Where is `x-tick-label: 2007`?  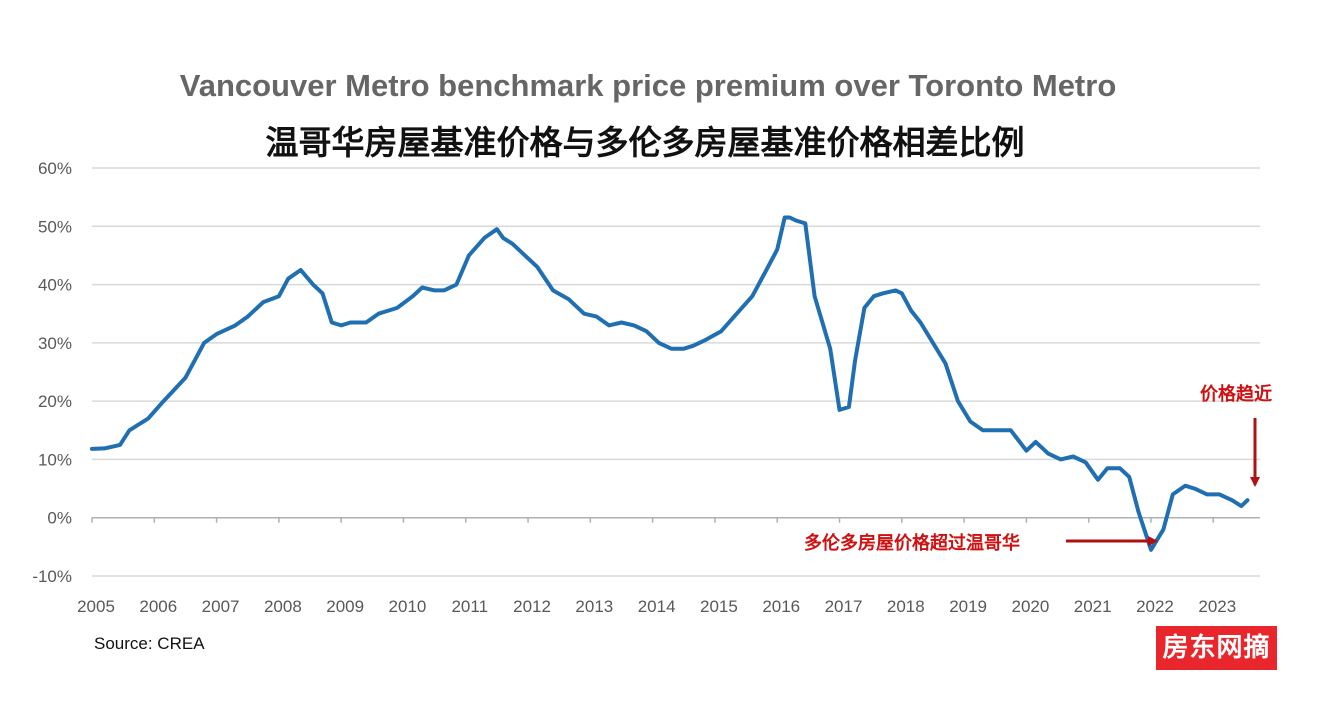
x-tick-label: 2007 is located at coordinates (221, 606).